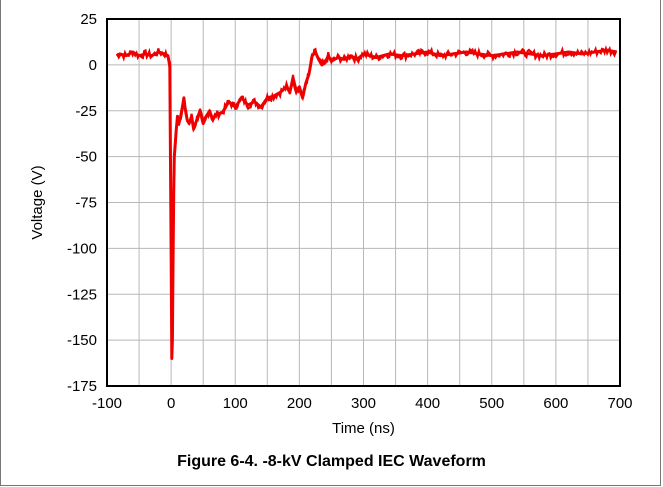  What do you see at coordinates (171, 403) in the screenshot?
I see `x-tick-label: 0` at bounding box center [171, 403].